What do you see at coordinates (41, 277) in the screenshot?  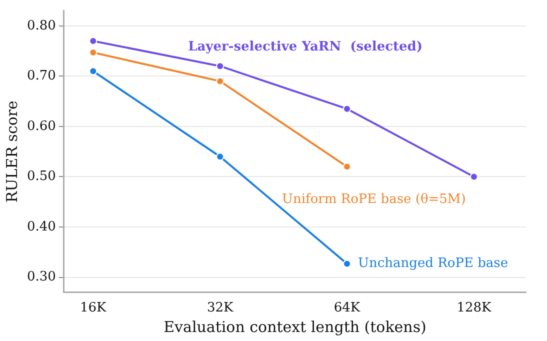 I see `y-tick-label: 0.30` at bounding box center [41, 277].